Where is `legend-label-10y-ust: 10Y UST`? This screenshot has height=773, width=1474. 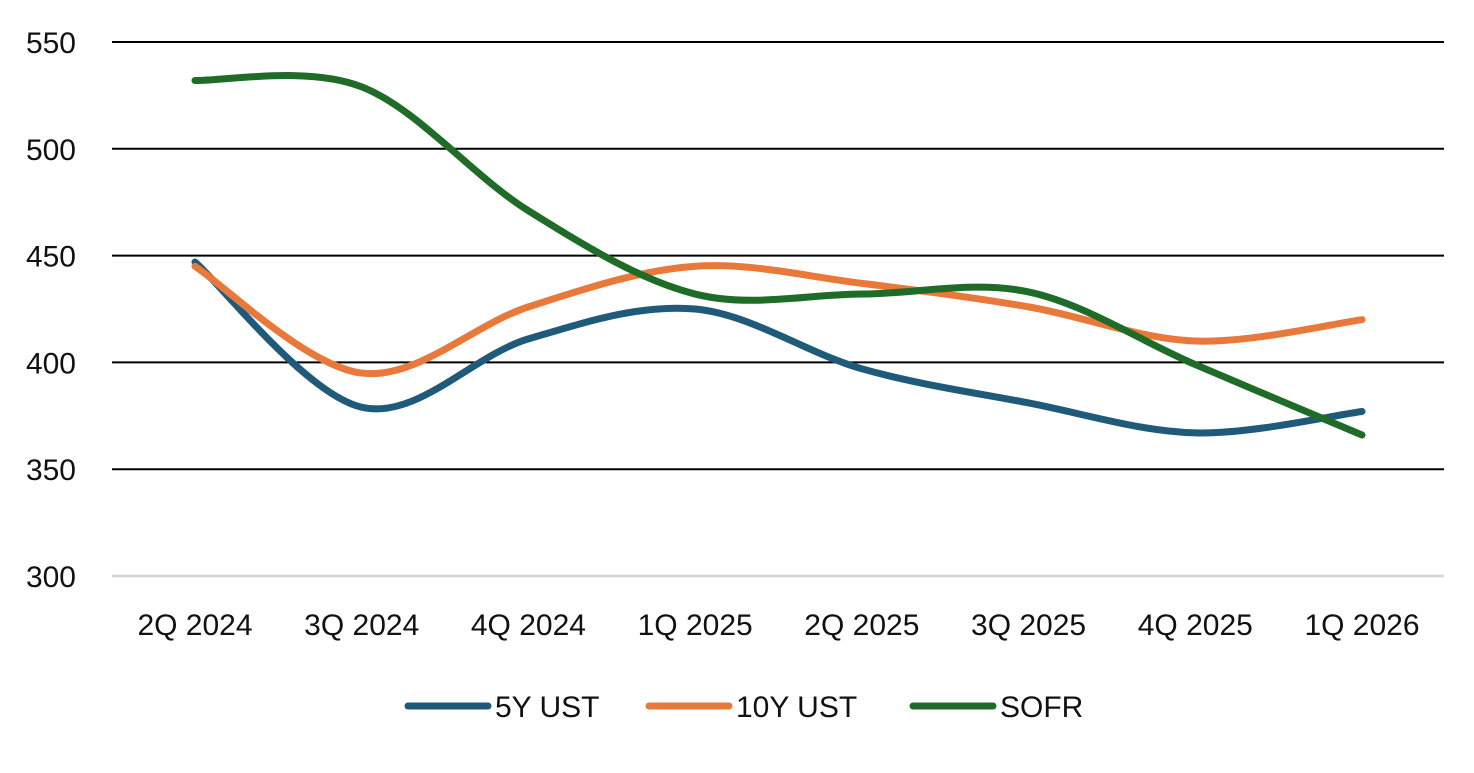
legend-label-10y-ust: 10Y UST is located at coordinates (796, 707).